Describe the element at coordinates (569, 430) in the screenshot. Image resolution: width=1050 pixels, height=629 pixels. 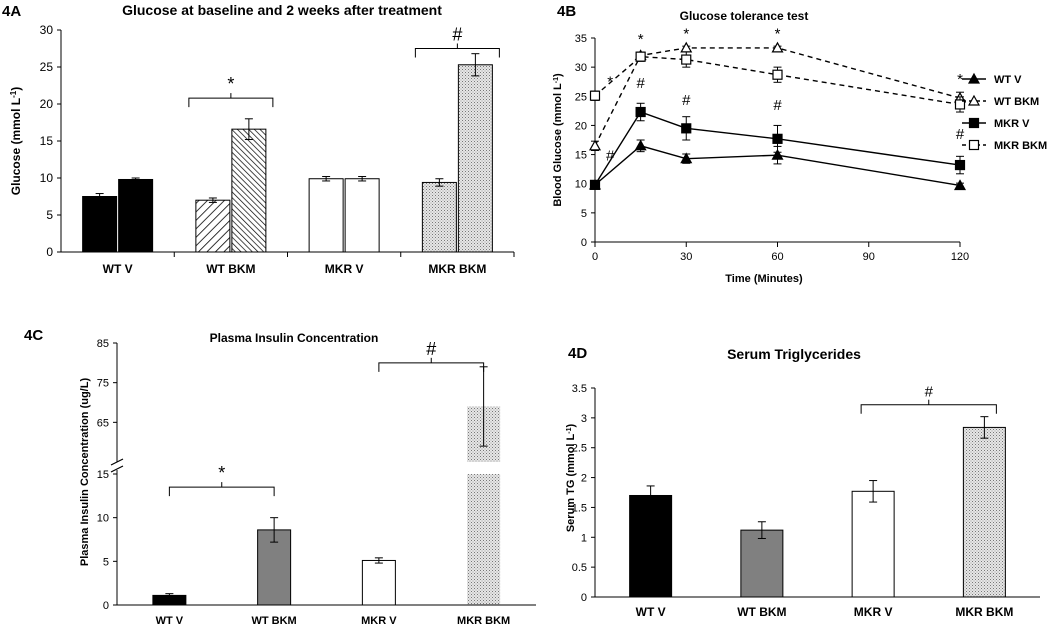
I see `y-axis-label-4d-sup: -1` at that location.